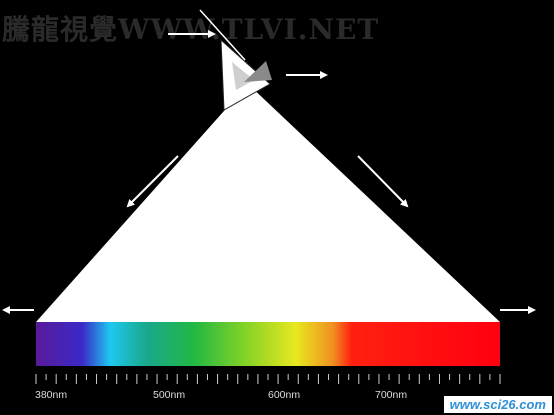 This screenshot has width=554, height=415. What do you see at coordinates (391, 395) in the screenshot?
I see `tick-label-700nm: 700nm` at bounding box center [391, 395].